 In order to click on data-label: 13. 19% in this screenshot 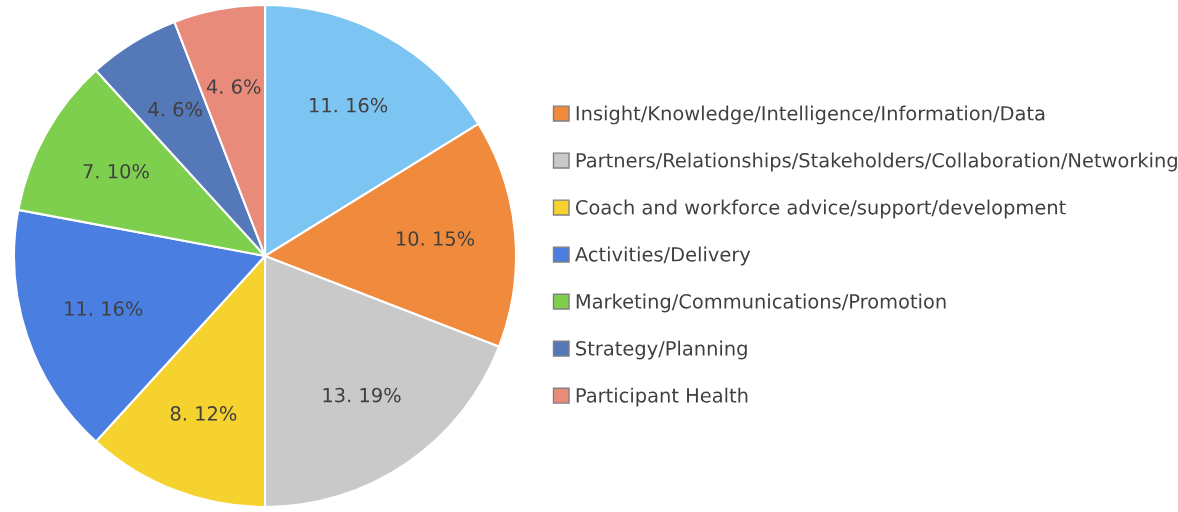, I will do `click(362, 395)`.